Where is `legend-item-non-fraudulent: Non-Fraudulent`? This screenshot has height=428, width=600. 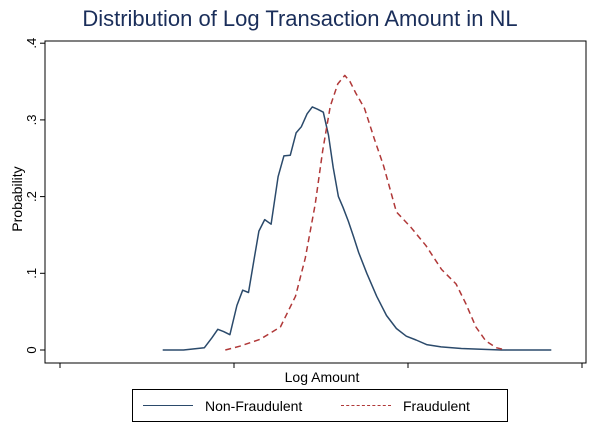 legend-item-non-fraudulent: Non-Fraudulent is located at coordinates (222, 405).